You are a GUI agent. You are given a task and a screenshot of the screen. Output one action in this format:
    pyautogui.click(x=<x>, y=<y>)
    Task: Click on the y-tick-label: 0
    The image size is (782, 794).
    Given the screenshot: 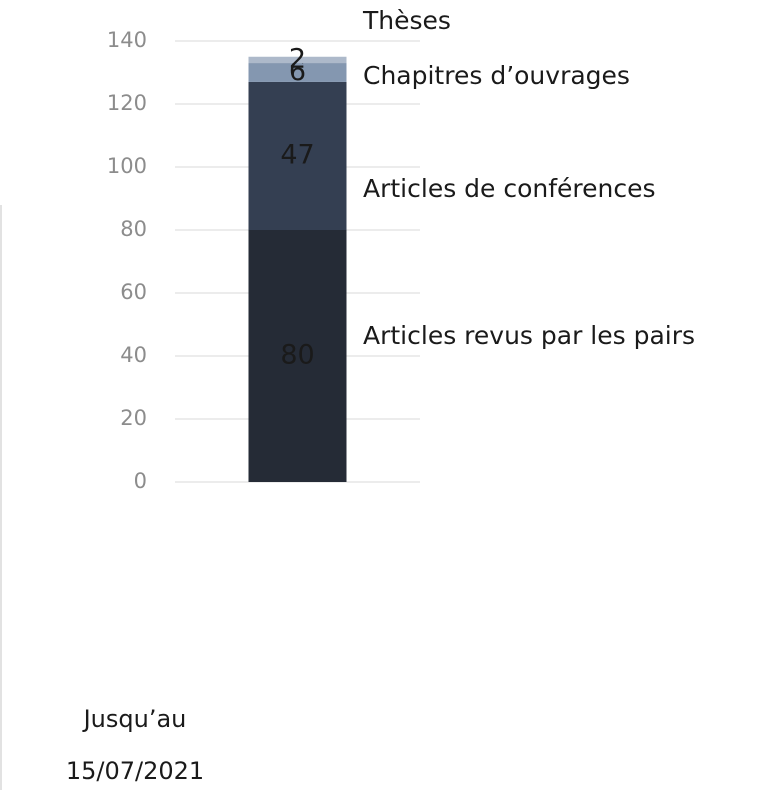 What is the action you would take?
    pyautogui.click(x=140, y=481)
    